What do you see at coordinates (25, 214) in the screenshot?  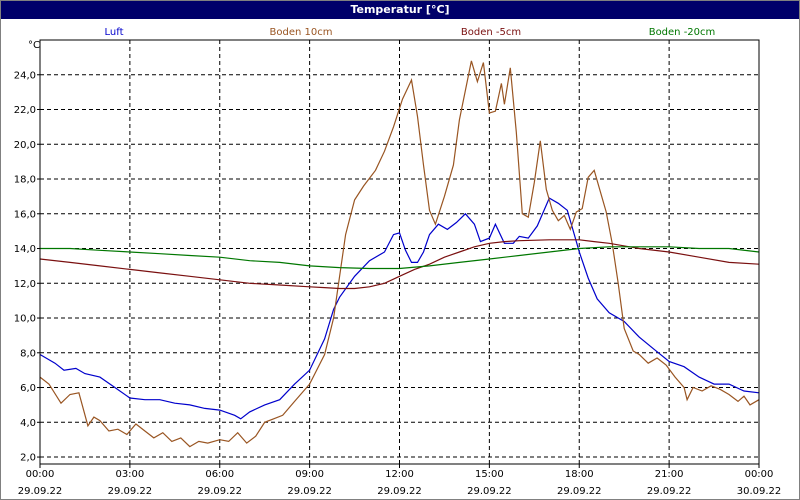 I see `y-tick-label: 16,0` at bounding box center [25, 214].